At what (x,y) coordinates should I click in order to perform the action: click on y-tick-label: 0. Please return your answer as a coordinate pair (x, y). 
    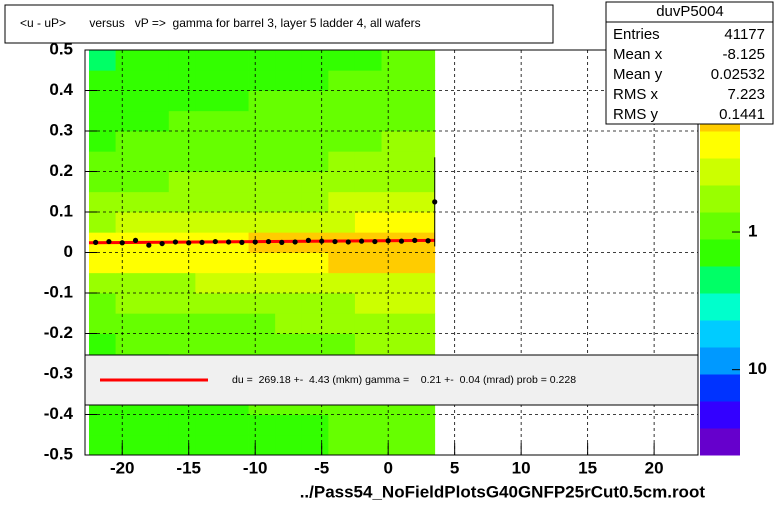
    Looking at the image, I should click on (68, 251).